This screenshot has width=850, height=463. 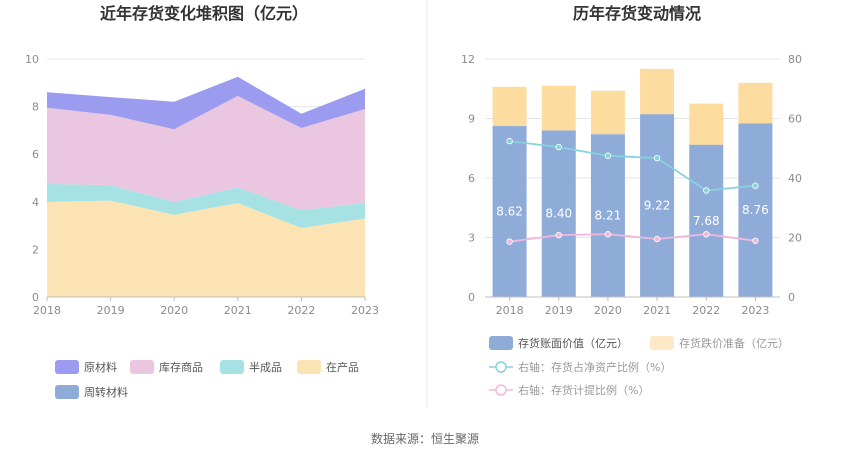 I want to click on bar-value-label: 8.62, so click(x=509, y=212).